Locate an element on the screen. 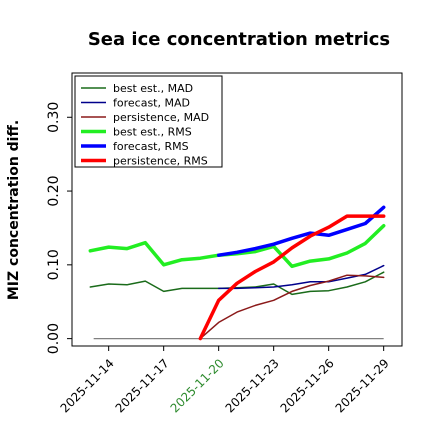 This screenshot has width=440, height=440. x-tick-label: 2025-11-26 is located at coordinates (307, 385).